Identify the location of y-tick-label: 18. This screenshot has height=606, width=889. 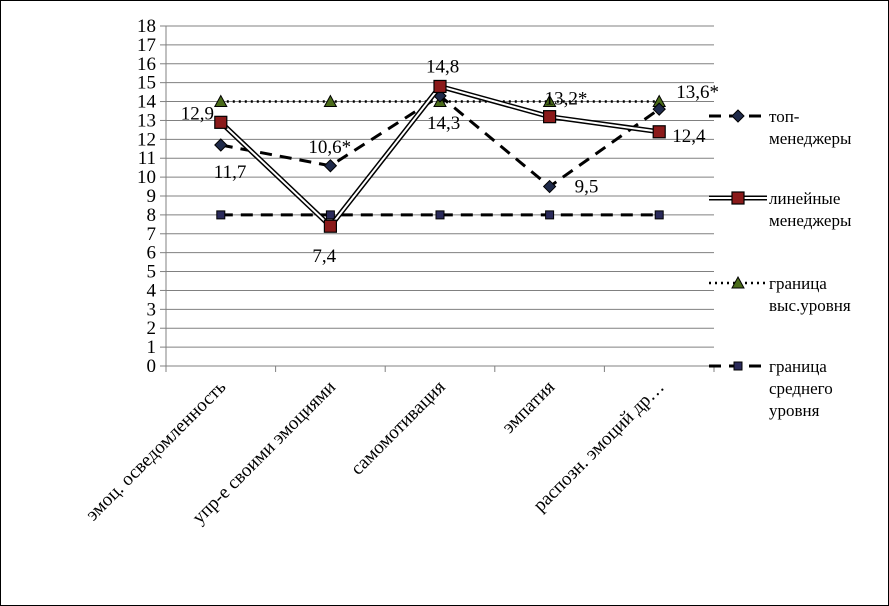
(146, 26).